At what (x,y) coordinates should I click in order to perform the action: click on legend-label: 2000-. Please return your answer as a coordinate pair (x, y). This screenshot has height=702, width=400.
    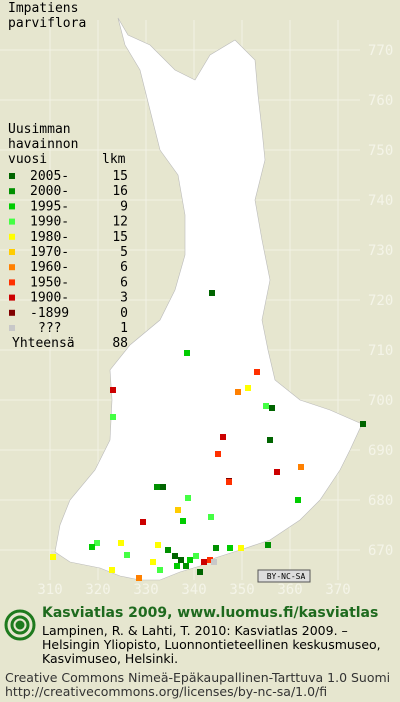
    Looking at the image, I should click on (49, 191).